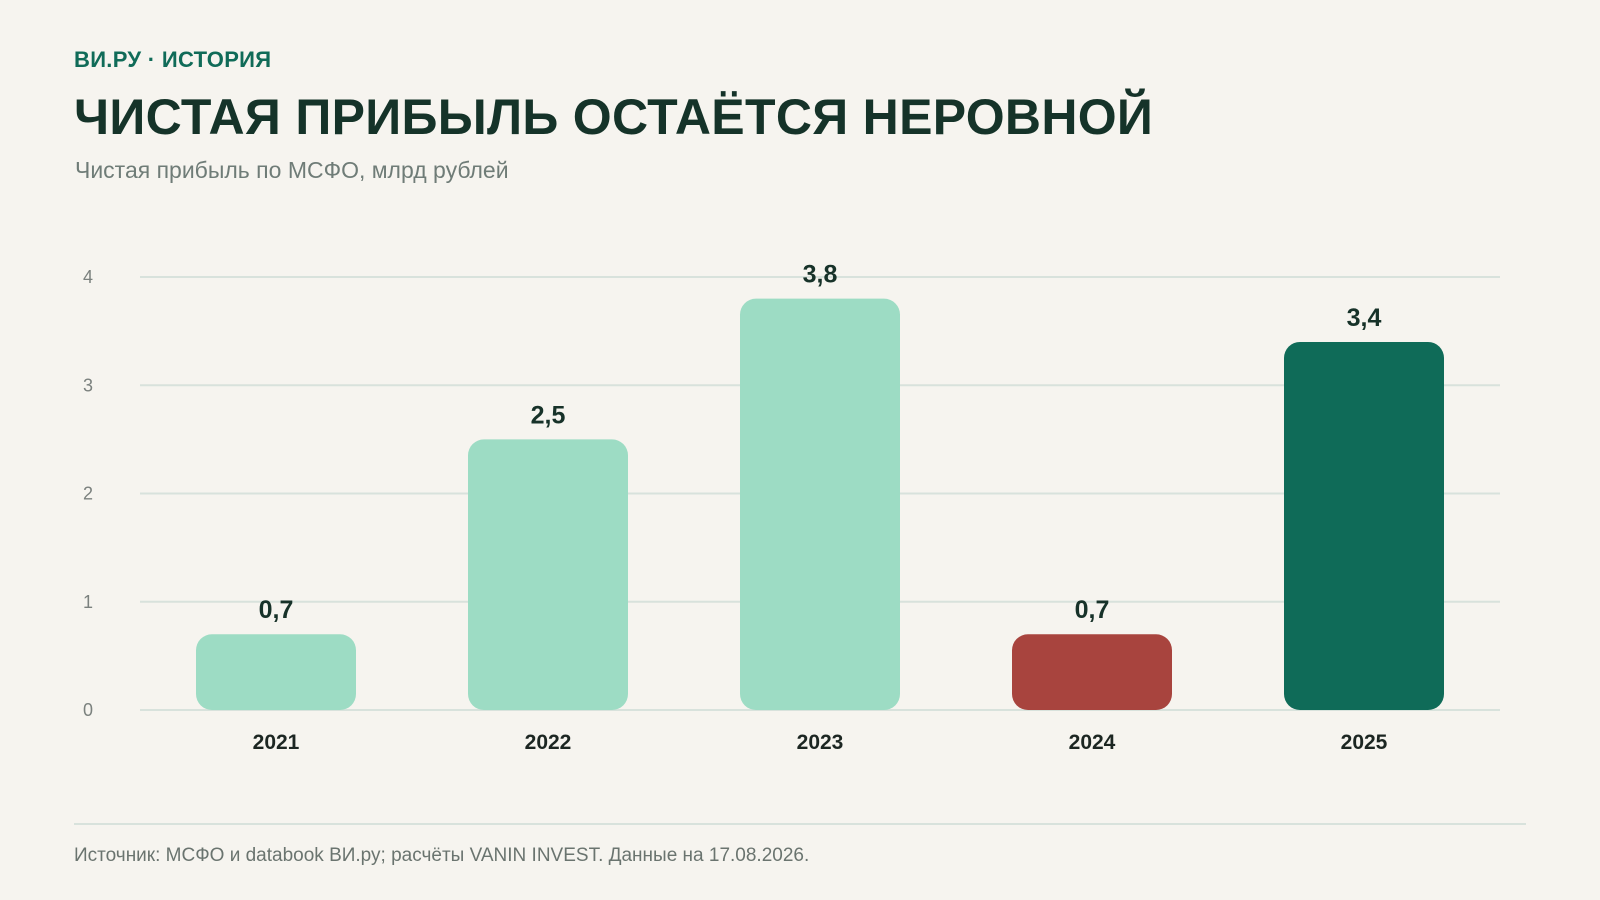 The width and height of the screenshot is (1600, 900). What do you see at coordinates (1092, 672) in the screenshot?
I see `bar-2024` at bounding box center [1092, 672].